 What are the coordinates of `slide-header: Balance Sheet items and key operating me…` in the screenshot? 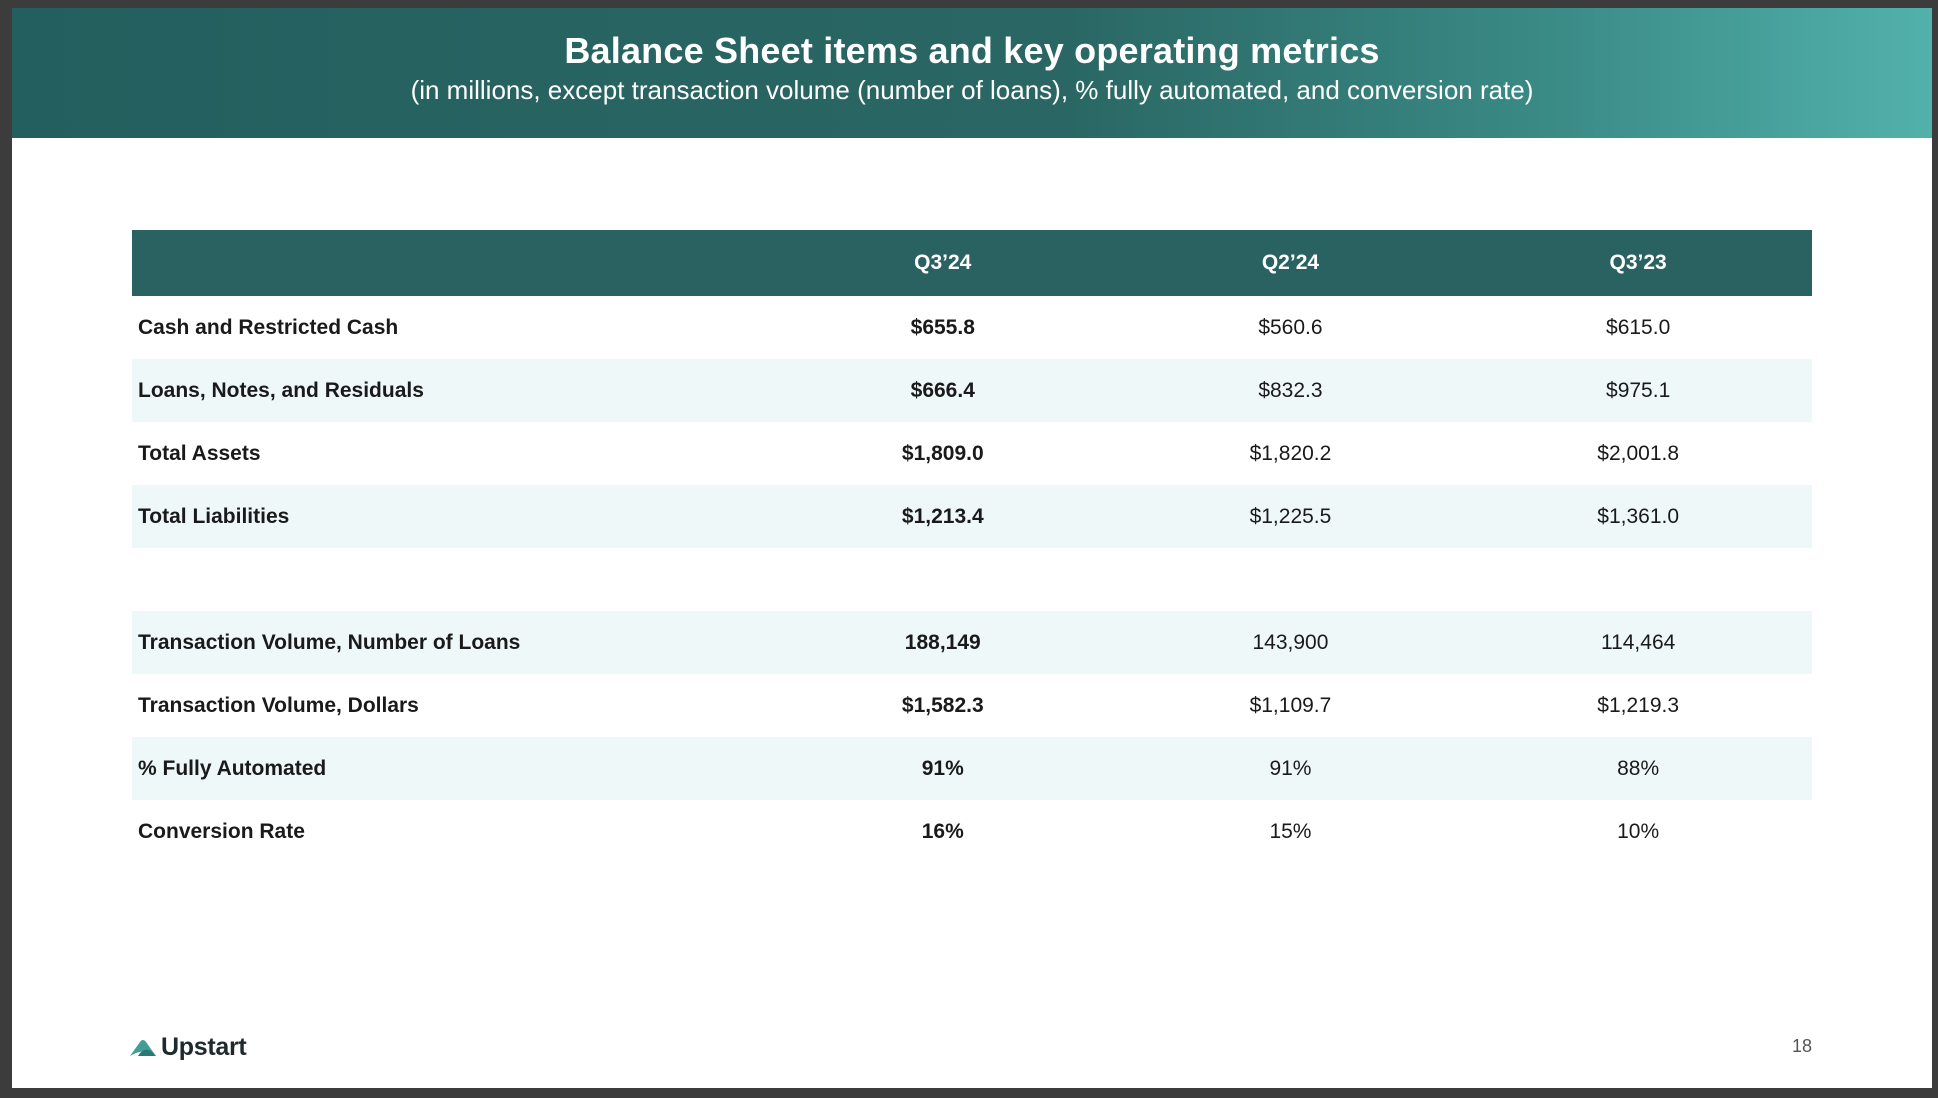 It's located at (972, 73).